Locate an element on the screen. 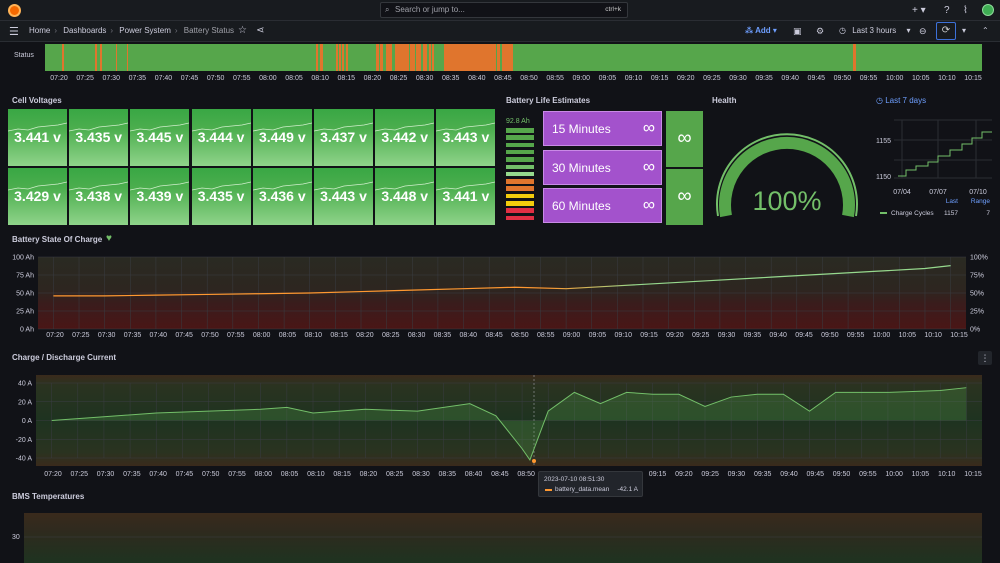 The width and height of the screenshot is (1000, 563). heart-icon: ♥ is located at coordinates (109, 238).